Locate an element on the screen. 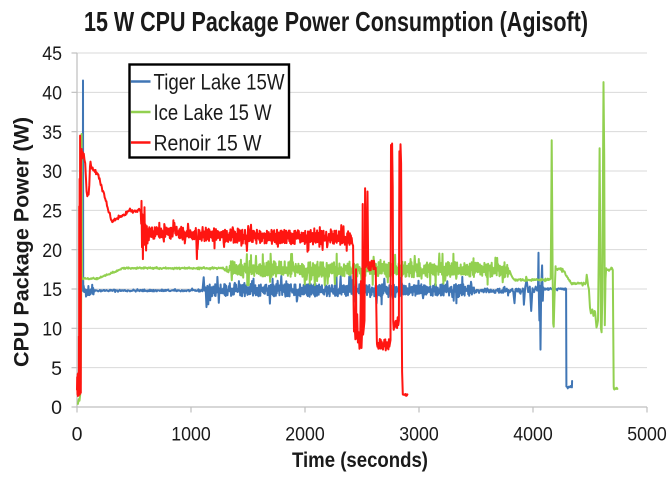  svg-text: 15 is located at coordinates (52, 290).